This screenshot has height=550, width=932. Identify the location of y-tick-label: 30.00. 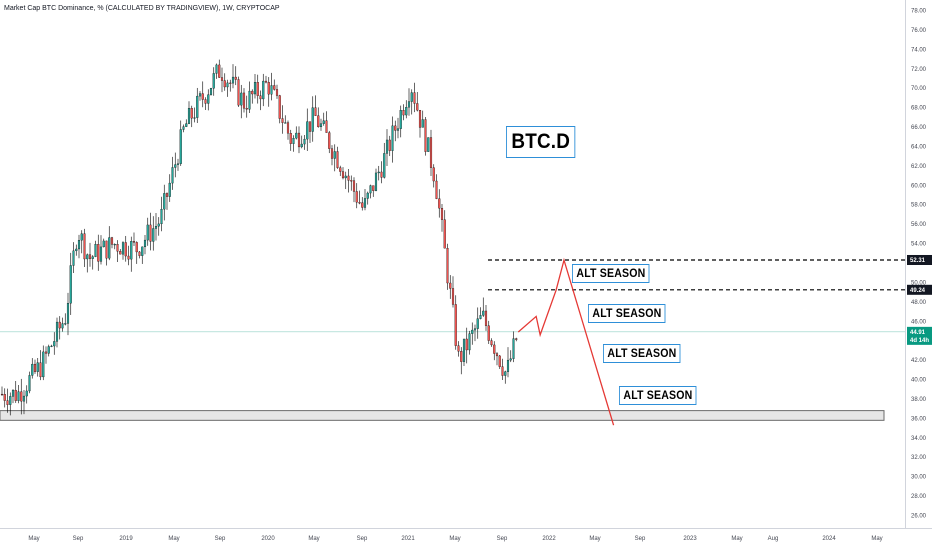
(919, 478).